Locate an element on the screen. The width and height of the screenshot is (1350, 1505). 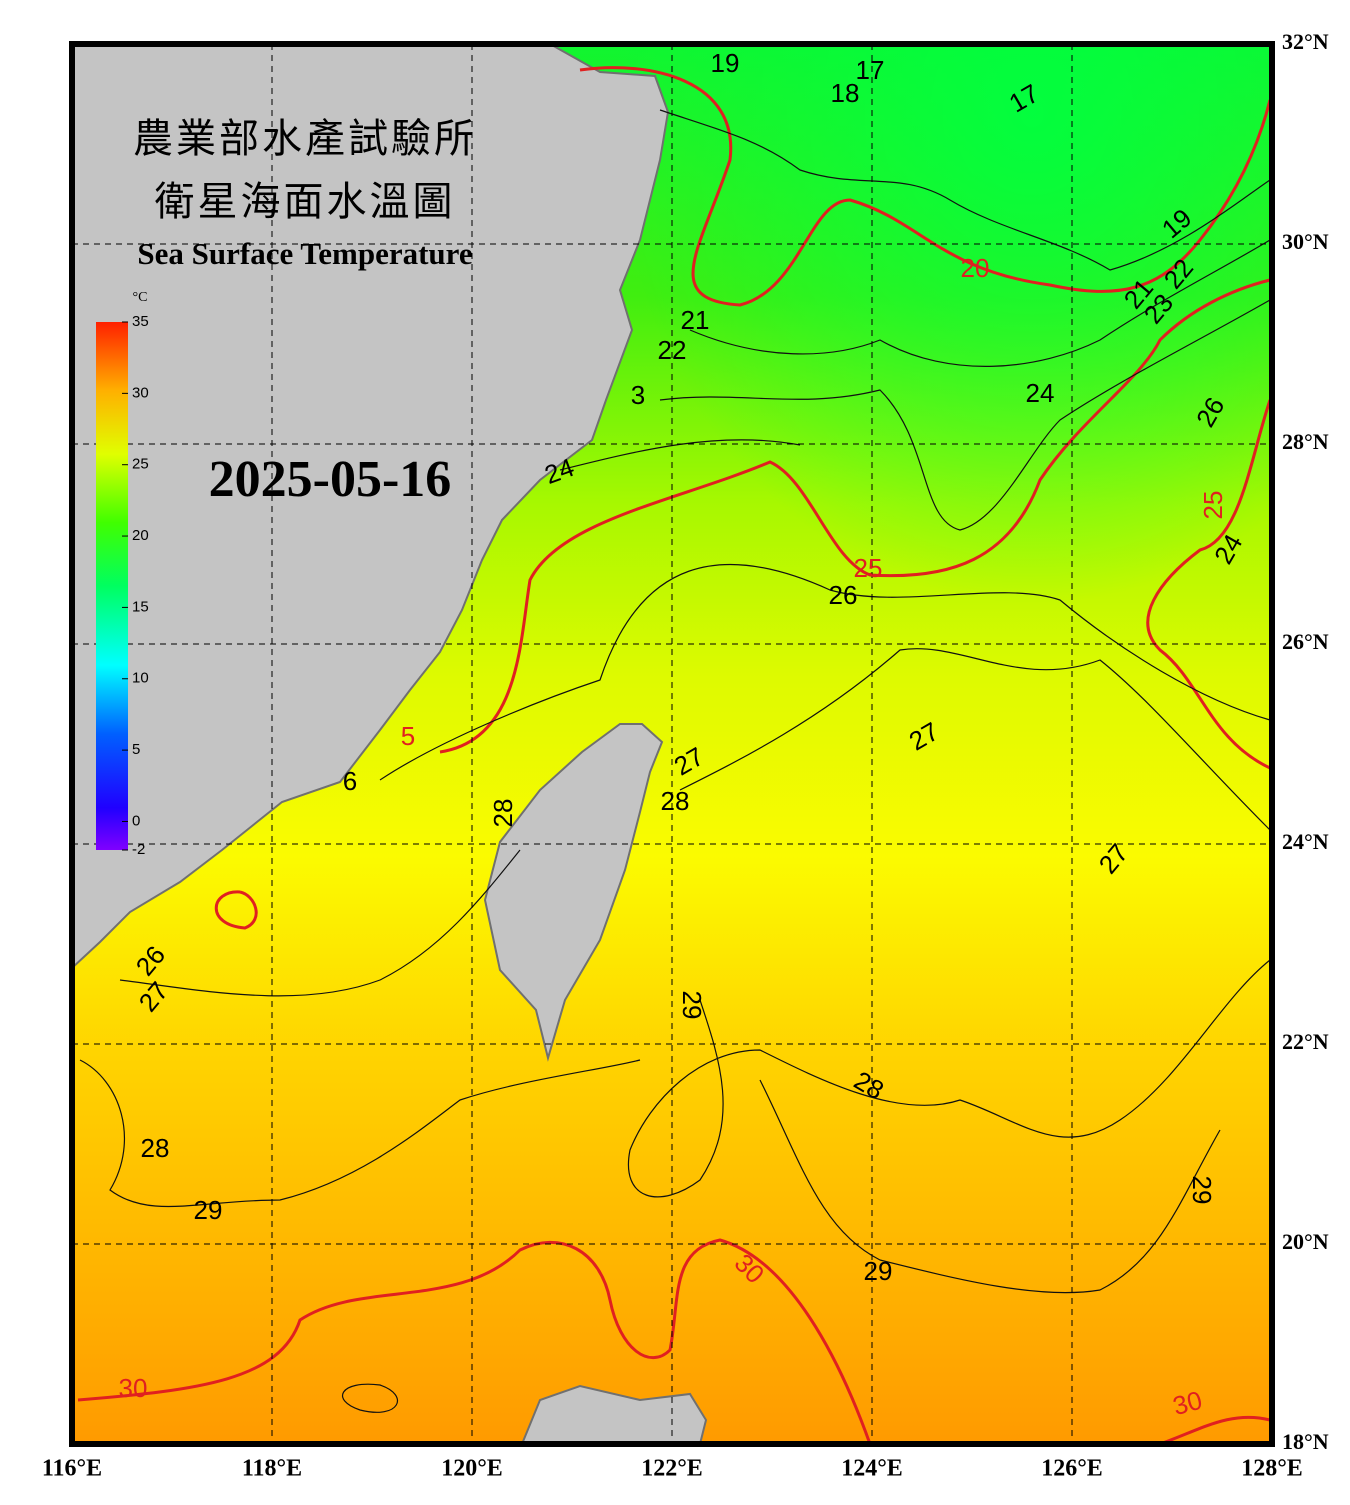
lon-label: 120°E is located at coordinates (472, 1469).